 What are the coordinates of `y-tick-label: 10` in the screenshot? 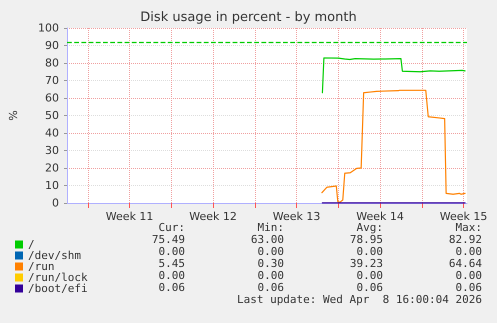 It's located at (52, 185).